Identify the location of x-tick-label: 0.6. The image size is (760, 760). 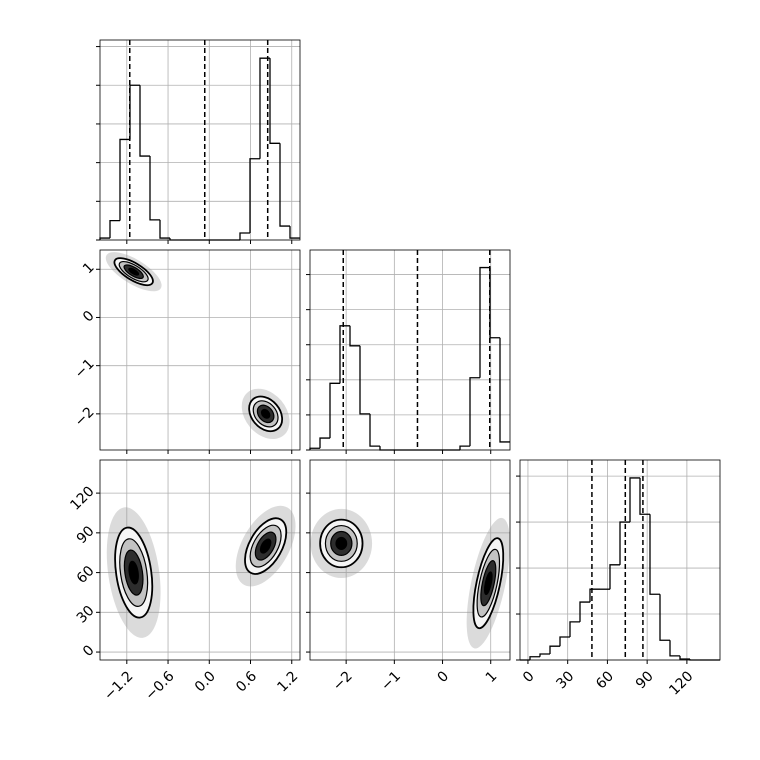
(246, 681).